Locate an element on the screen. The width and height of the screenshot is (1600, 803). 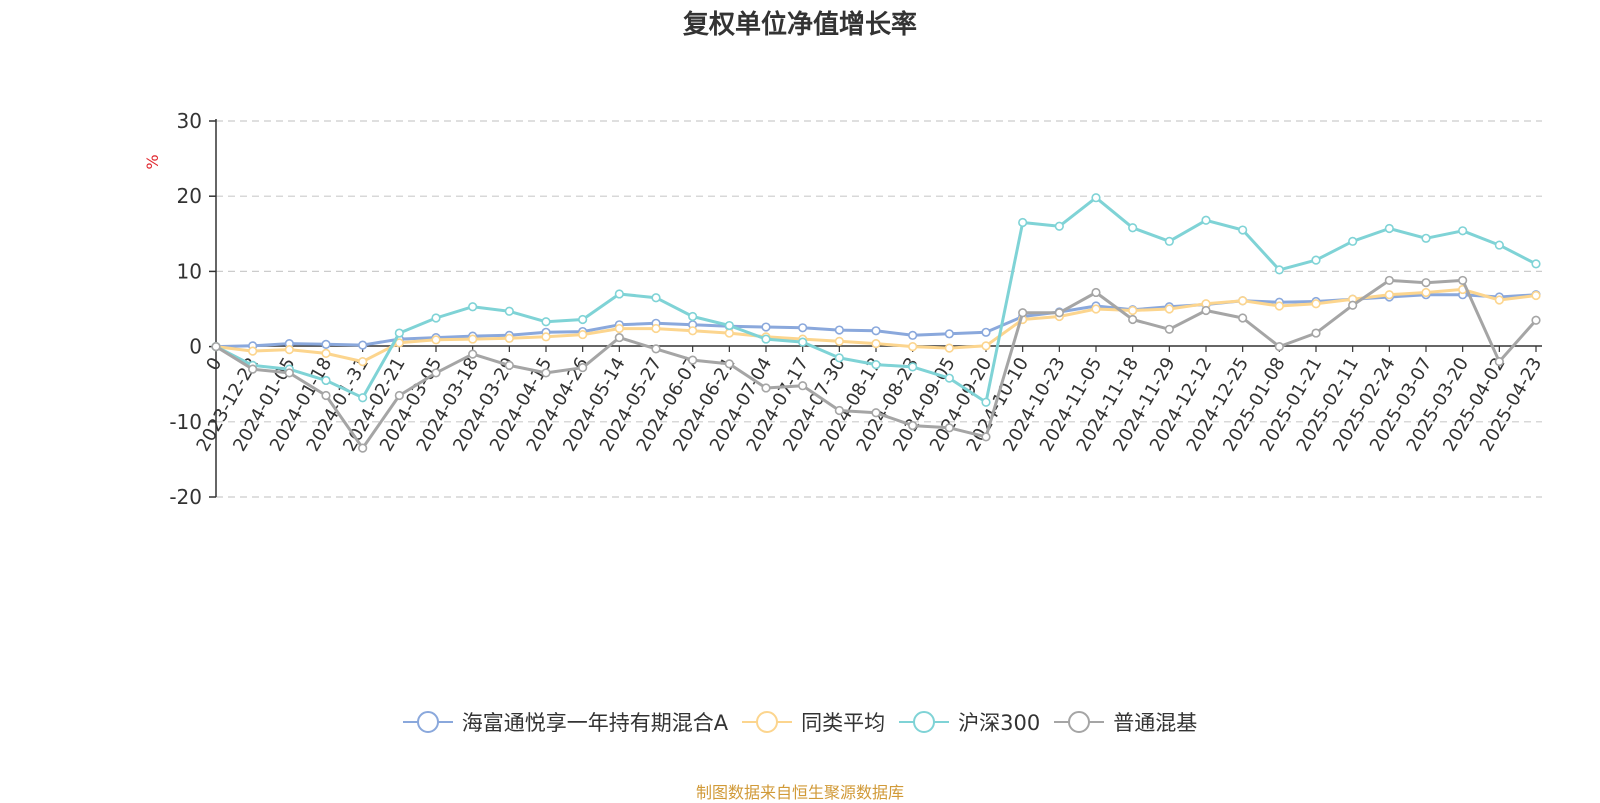
legend-label: 沪深300 is located at coordinates (999, 723).